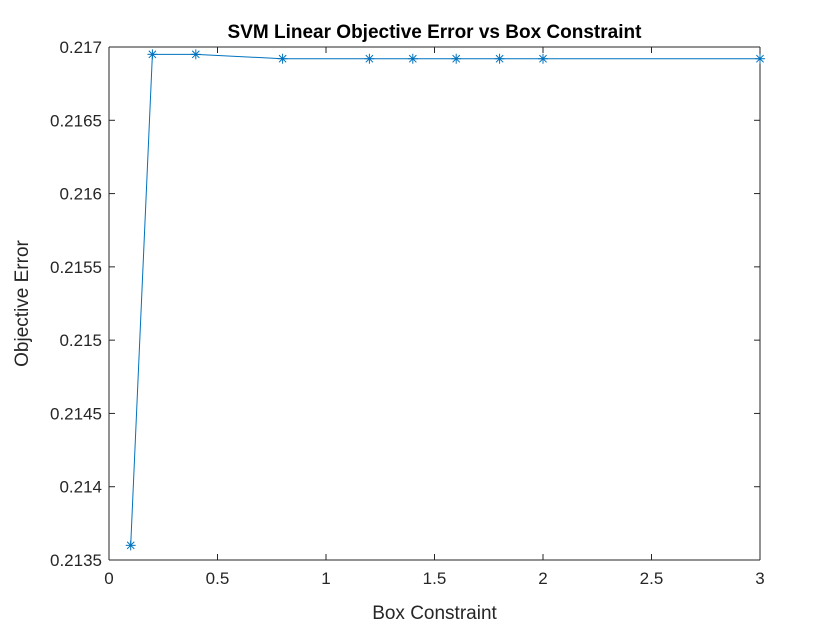 This screenshot has height=630, width=840. Describe the element at coordinates (108, 578) in the screenshot. I see `x-tick-label: 0` at that location.